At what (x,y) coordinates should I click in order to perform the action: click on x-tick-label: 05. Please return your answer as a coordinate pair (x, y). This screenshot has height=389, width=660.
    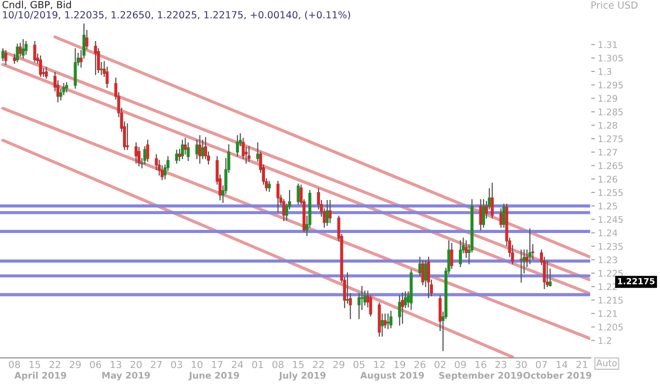
    Looking at the image, I should click on (359, 364).